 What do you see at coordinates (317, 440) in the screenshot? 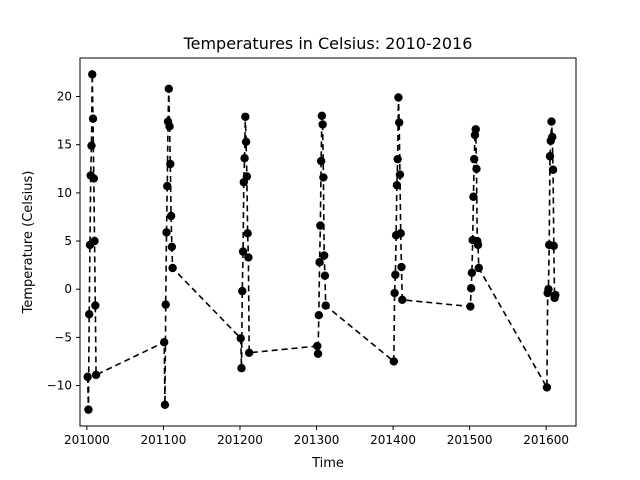
I see `x-tick-label: 201300` at bounding box center [317, 440].